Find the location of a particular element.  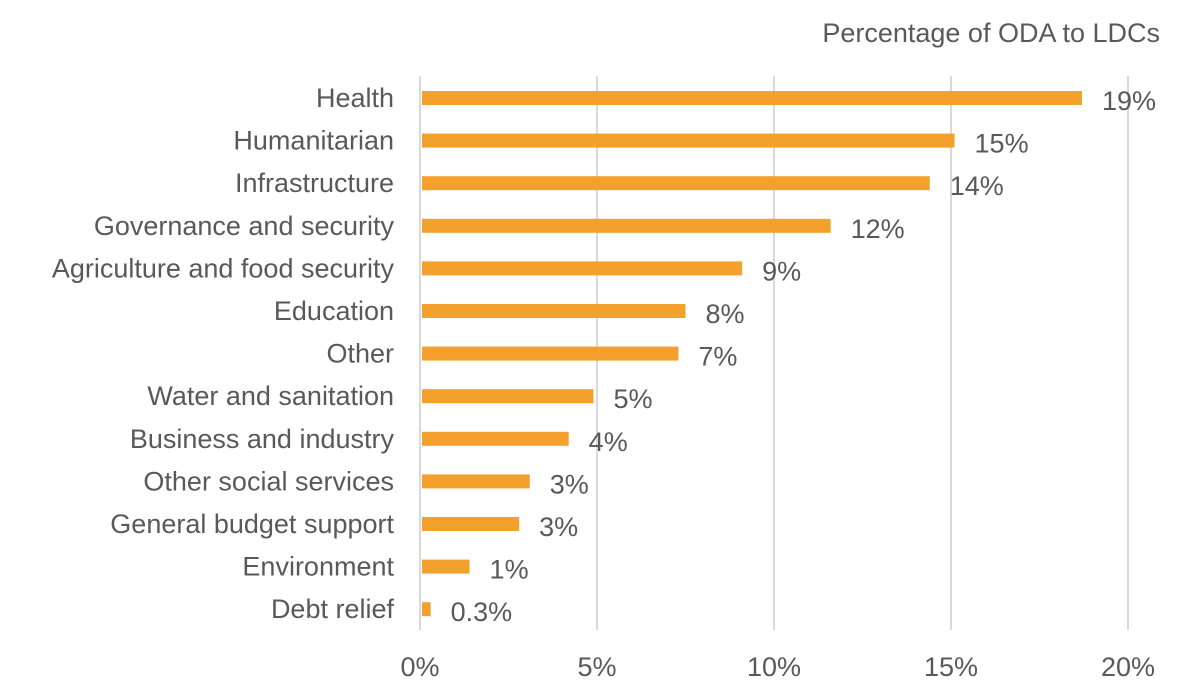

x-tick-label: 15% is located at coordinates (951, 667).